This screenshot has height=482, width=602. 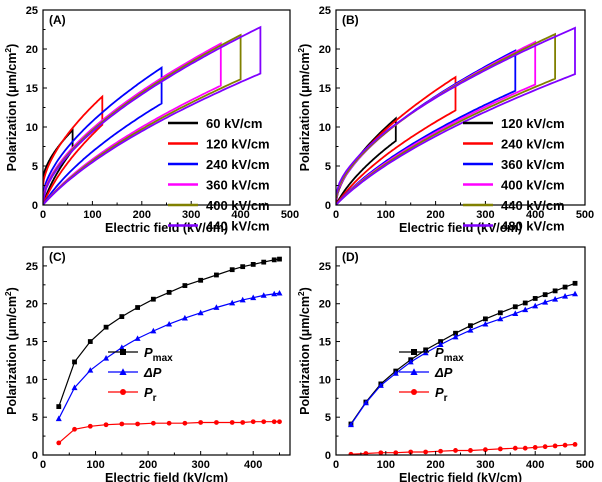 What do you see at coordinates (35, 167) in the screenshot?
I see `y-tick-label: 5` at bounding box center [35, 167].